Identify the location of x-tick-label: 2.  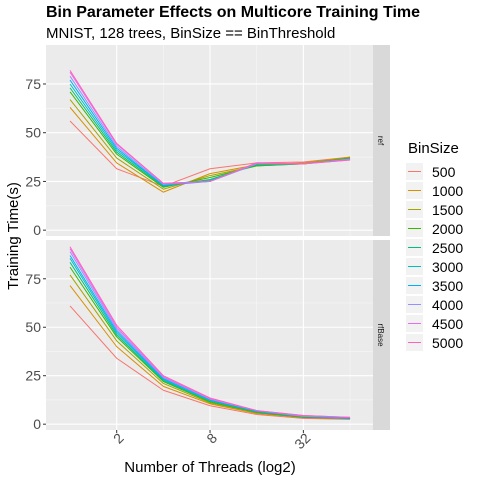
(118, 438).